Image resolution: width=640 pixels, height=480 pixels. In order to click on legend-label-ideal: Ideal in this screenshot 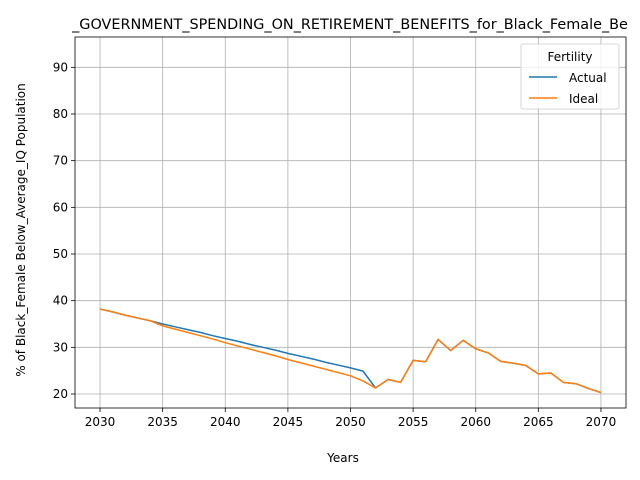, I will do `click(583, 99)`.